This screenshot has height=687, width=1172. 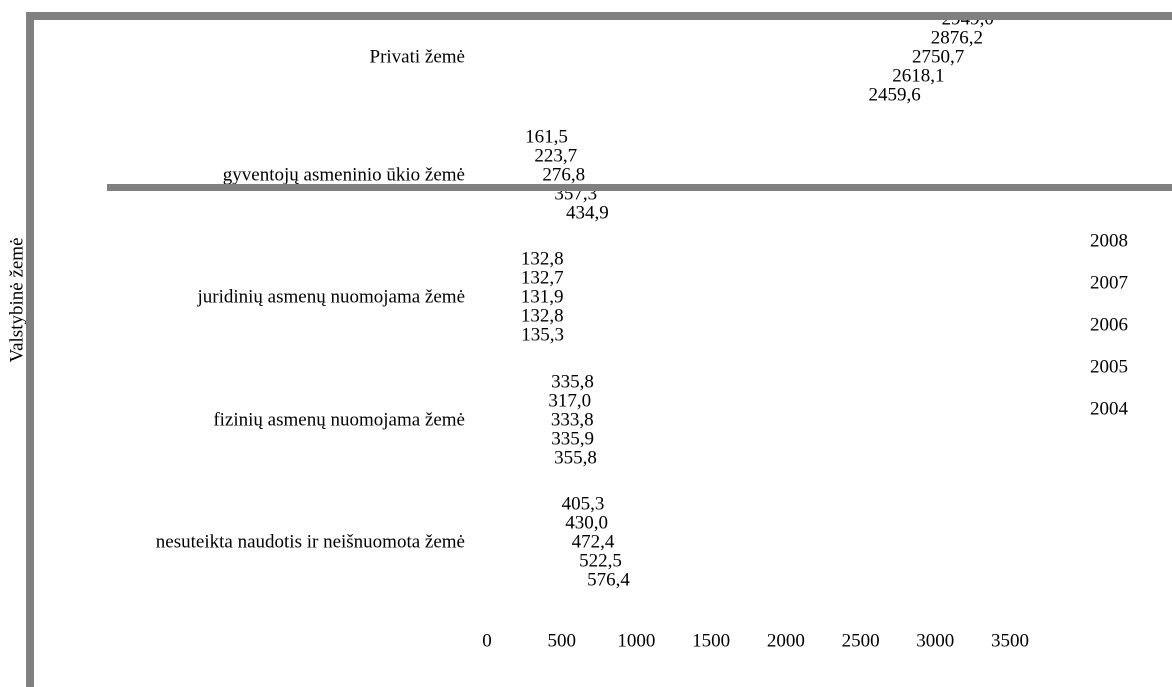 What do you see at coordinates (561, 640) in the screenshot?
I see `x-tick-label: 500` at bounding box center [561, 640].